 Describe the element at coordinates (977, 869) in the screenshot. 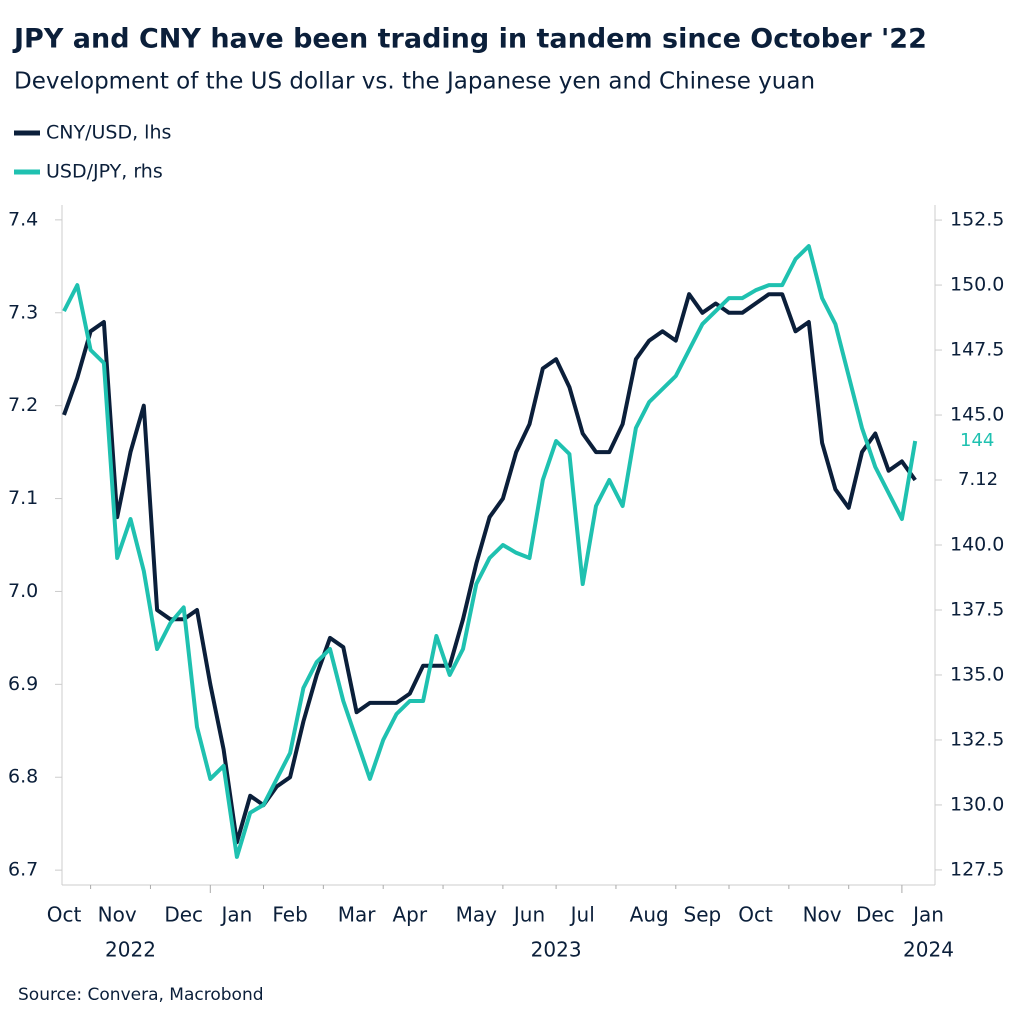

I see `y2-tick-label: 127.5` at that location.